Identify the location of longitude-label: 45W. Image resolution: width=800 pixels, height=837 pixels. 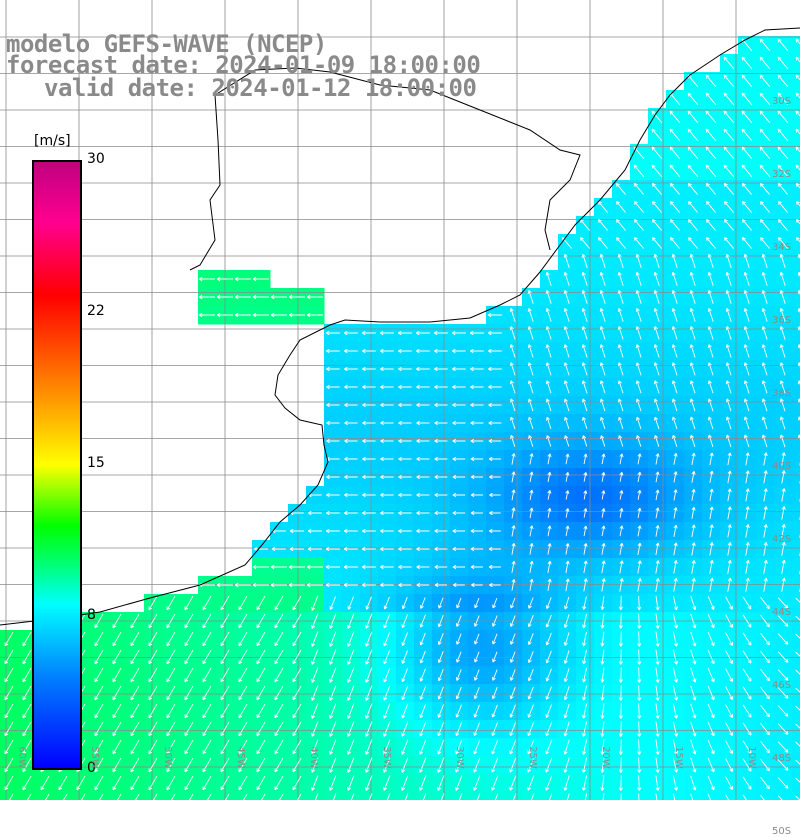
(240, 757).